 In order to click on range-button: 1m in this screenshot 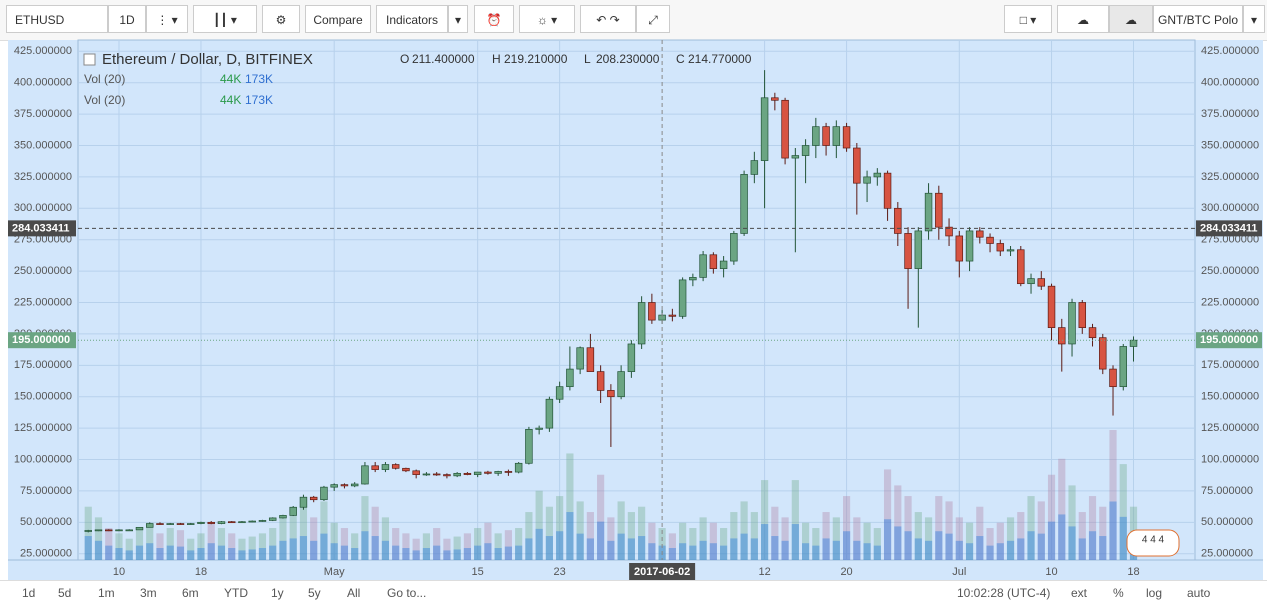, I will do `click(106, 593)`.